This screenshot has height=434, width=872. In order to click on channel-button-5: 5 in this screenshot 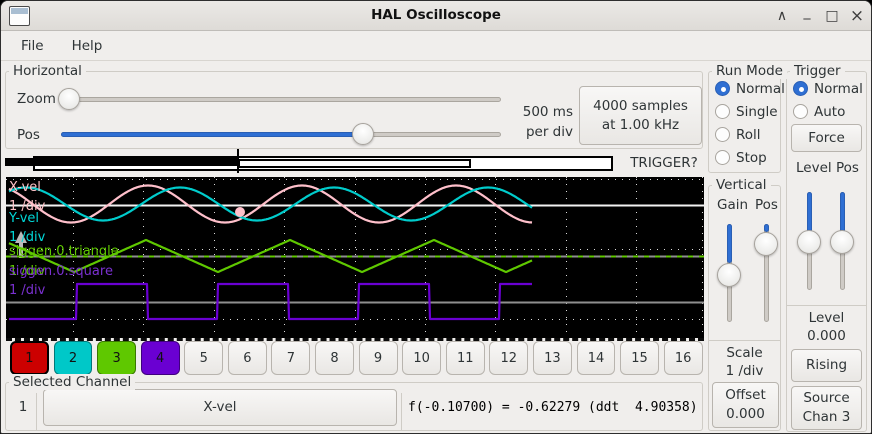, I will do `click(204, 358)`.